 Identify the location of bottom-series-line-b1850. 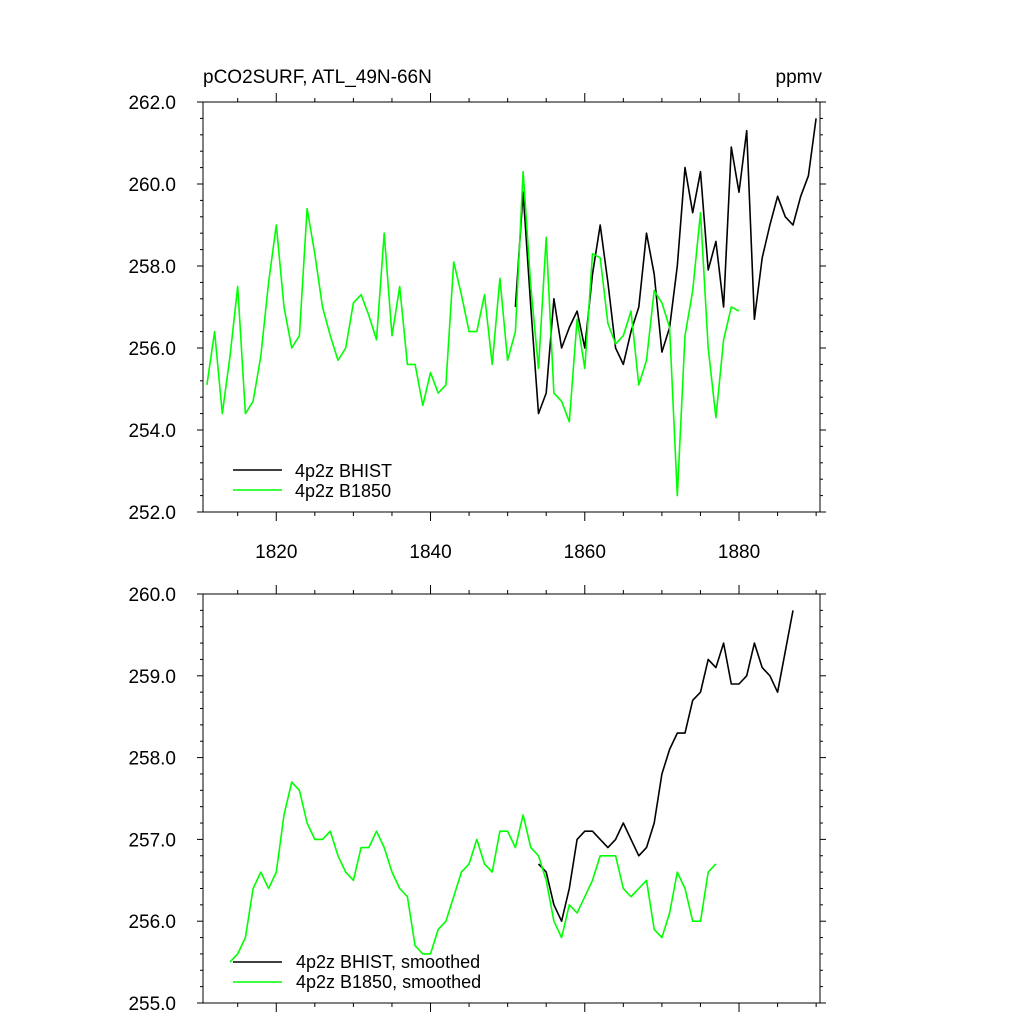
(473, 872).